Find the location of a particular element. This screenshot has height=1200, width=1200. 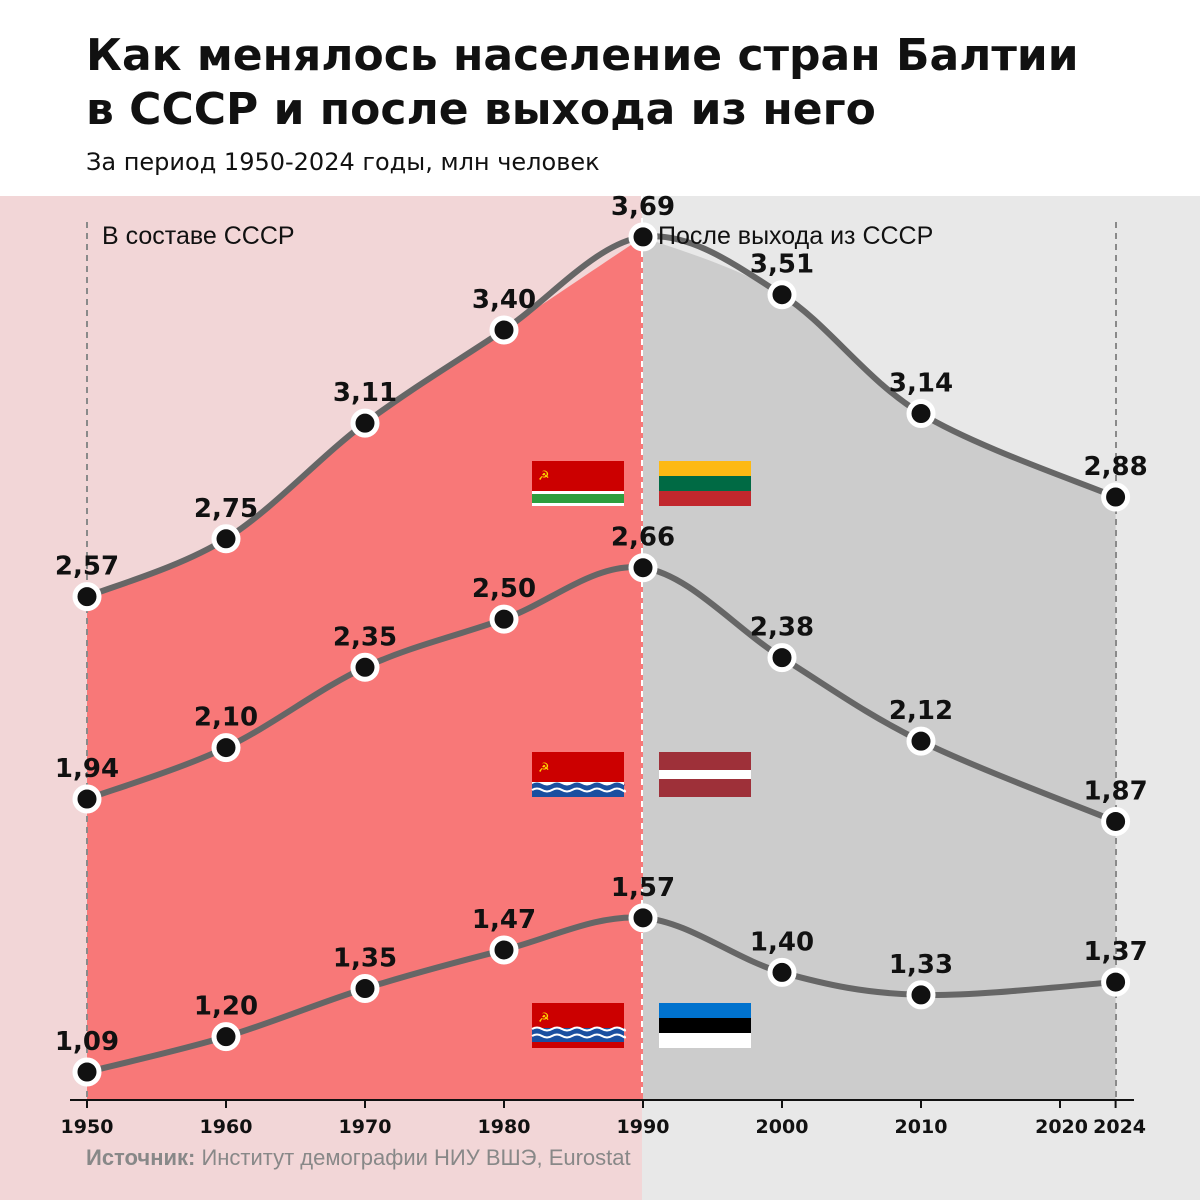

x-tick-label-1980: 1980 is located at coordinates (504, 1127).